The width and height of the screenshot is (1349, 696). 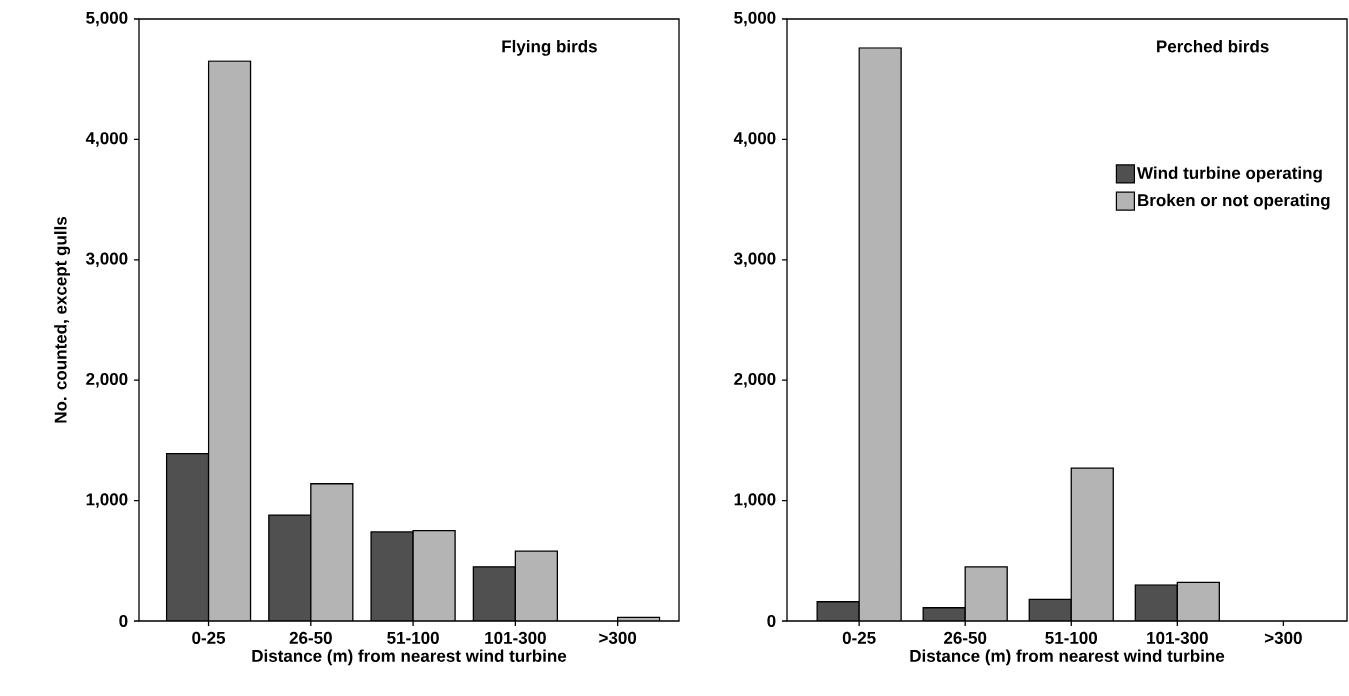 What do you see at coordinates (62, 319) in the screenshot?
I see `y-axis-title: No. counted, except gulls` at bounding box center [62, 319].